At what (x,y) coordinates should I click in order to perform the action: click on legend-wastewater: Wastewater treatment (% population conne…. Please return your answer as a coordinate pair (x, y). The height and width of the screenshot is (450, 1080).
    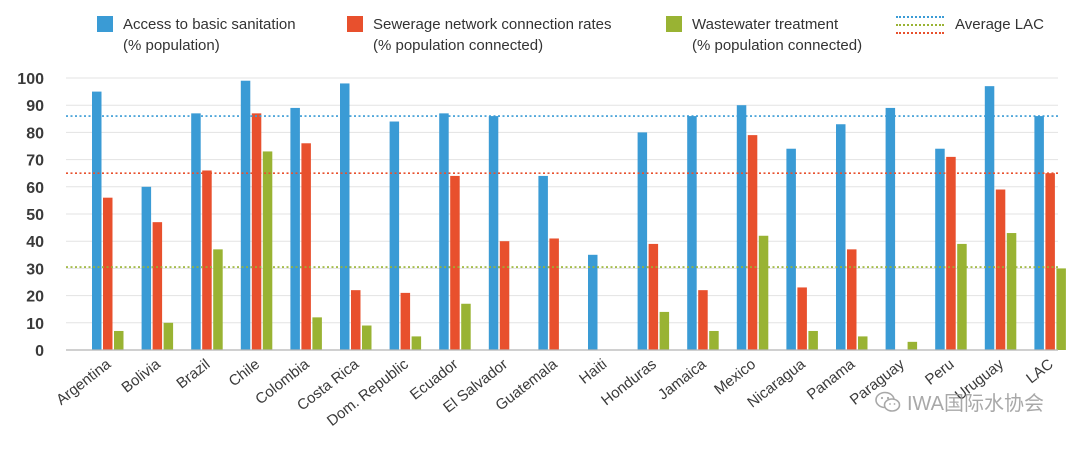
    Looking at the image, I should click on (764, 35).